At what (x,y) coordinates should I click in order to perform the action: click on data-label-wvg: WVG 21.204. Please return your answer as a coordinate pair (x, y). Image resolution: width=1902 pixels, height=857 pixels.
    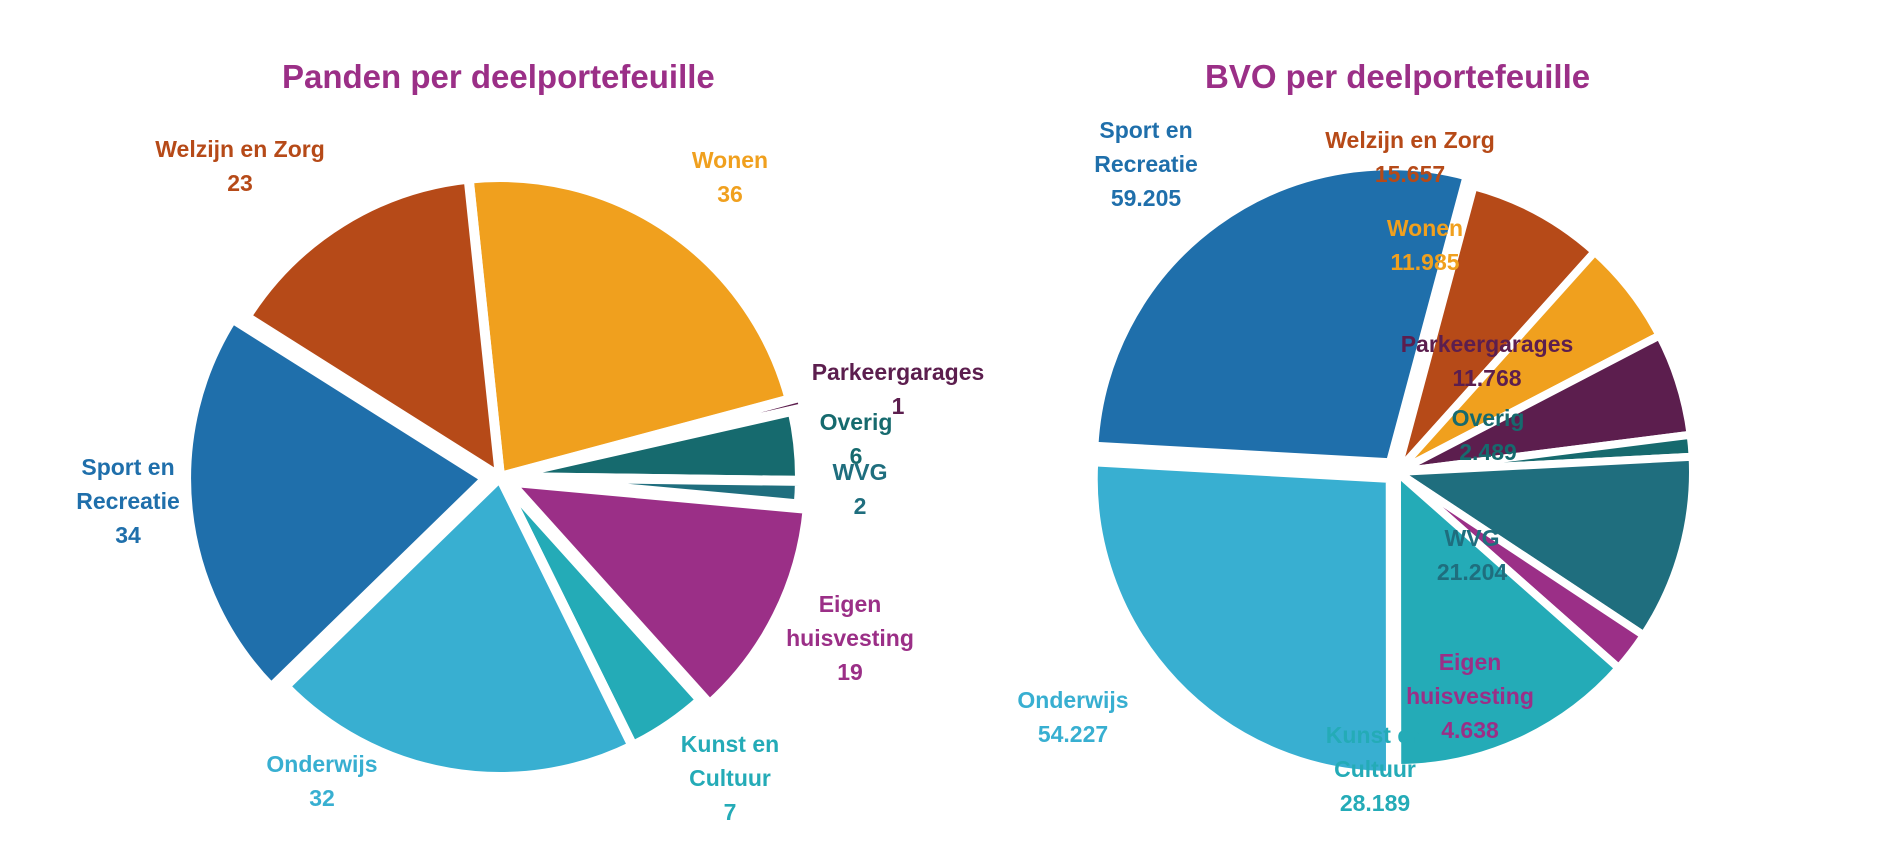
    Looking at the image, I should click on (1472, 555).